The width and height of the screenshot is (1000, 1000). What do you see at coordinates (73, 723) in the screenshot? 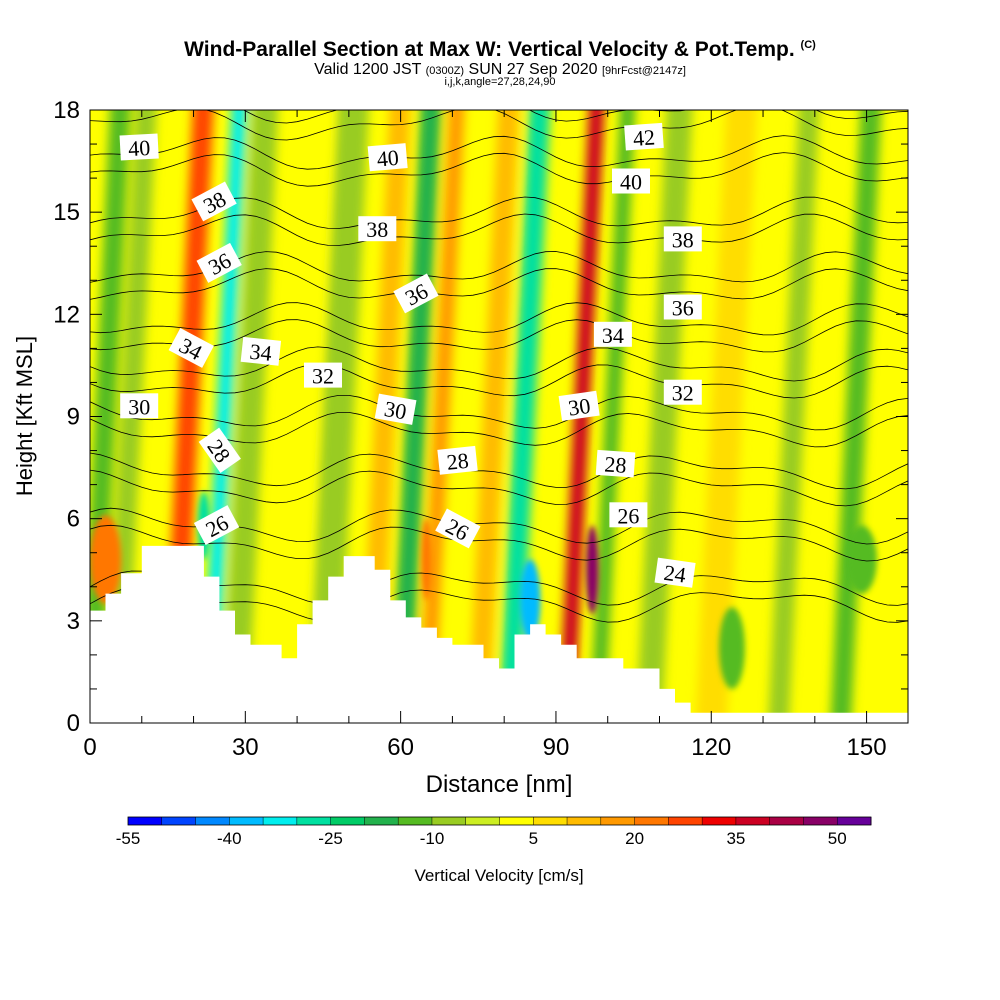
I see `y-tick-label: 0` at bounding box center [73, 723].